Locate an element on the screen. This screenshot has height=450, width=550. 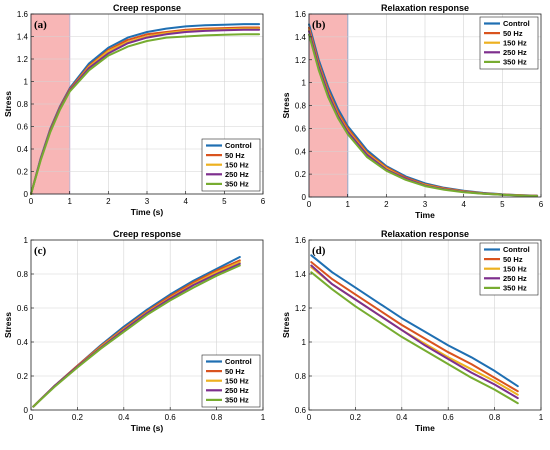
panel-tag: (c) is located at coordinates (40, 251).